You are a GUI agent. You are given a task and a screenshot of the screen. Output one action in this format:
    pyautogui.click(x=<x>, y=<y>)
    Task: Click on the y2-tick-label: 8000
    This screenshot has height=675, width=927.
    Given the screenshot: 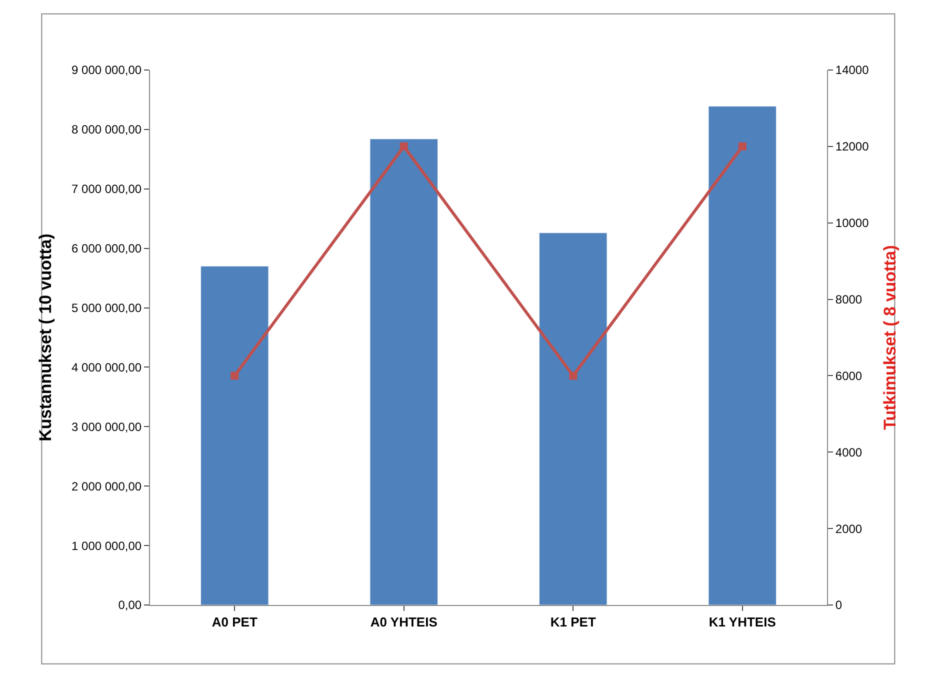 What is the action you would take?
    pyautogui.click(x=848, y=299)
    